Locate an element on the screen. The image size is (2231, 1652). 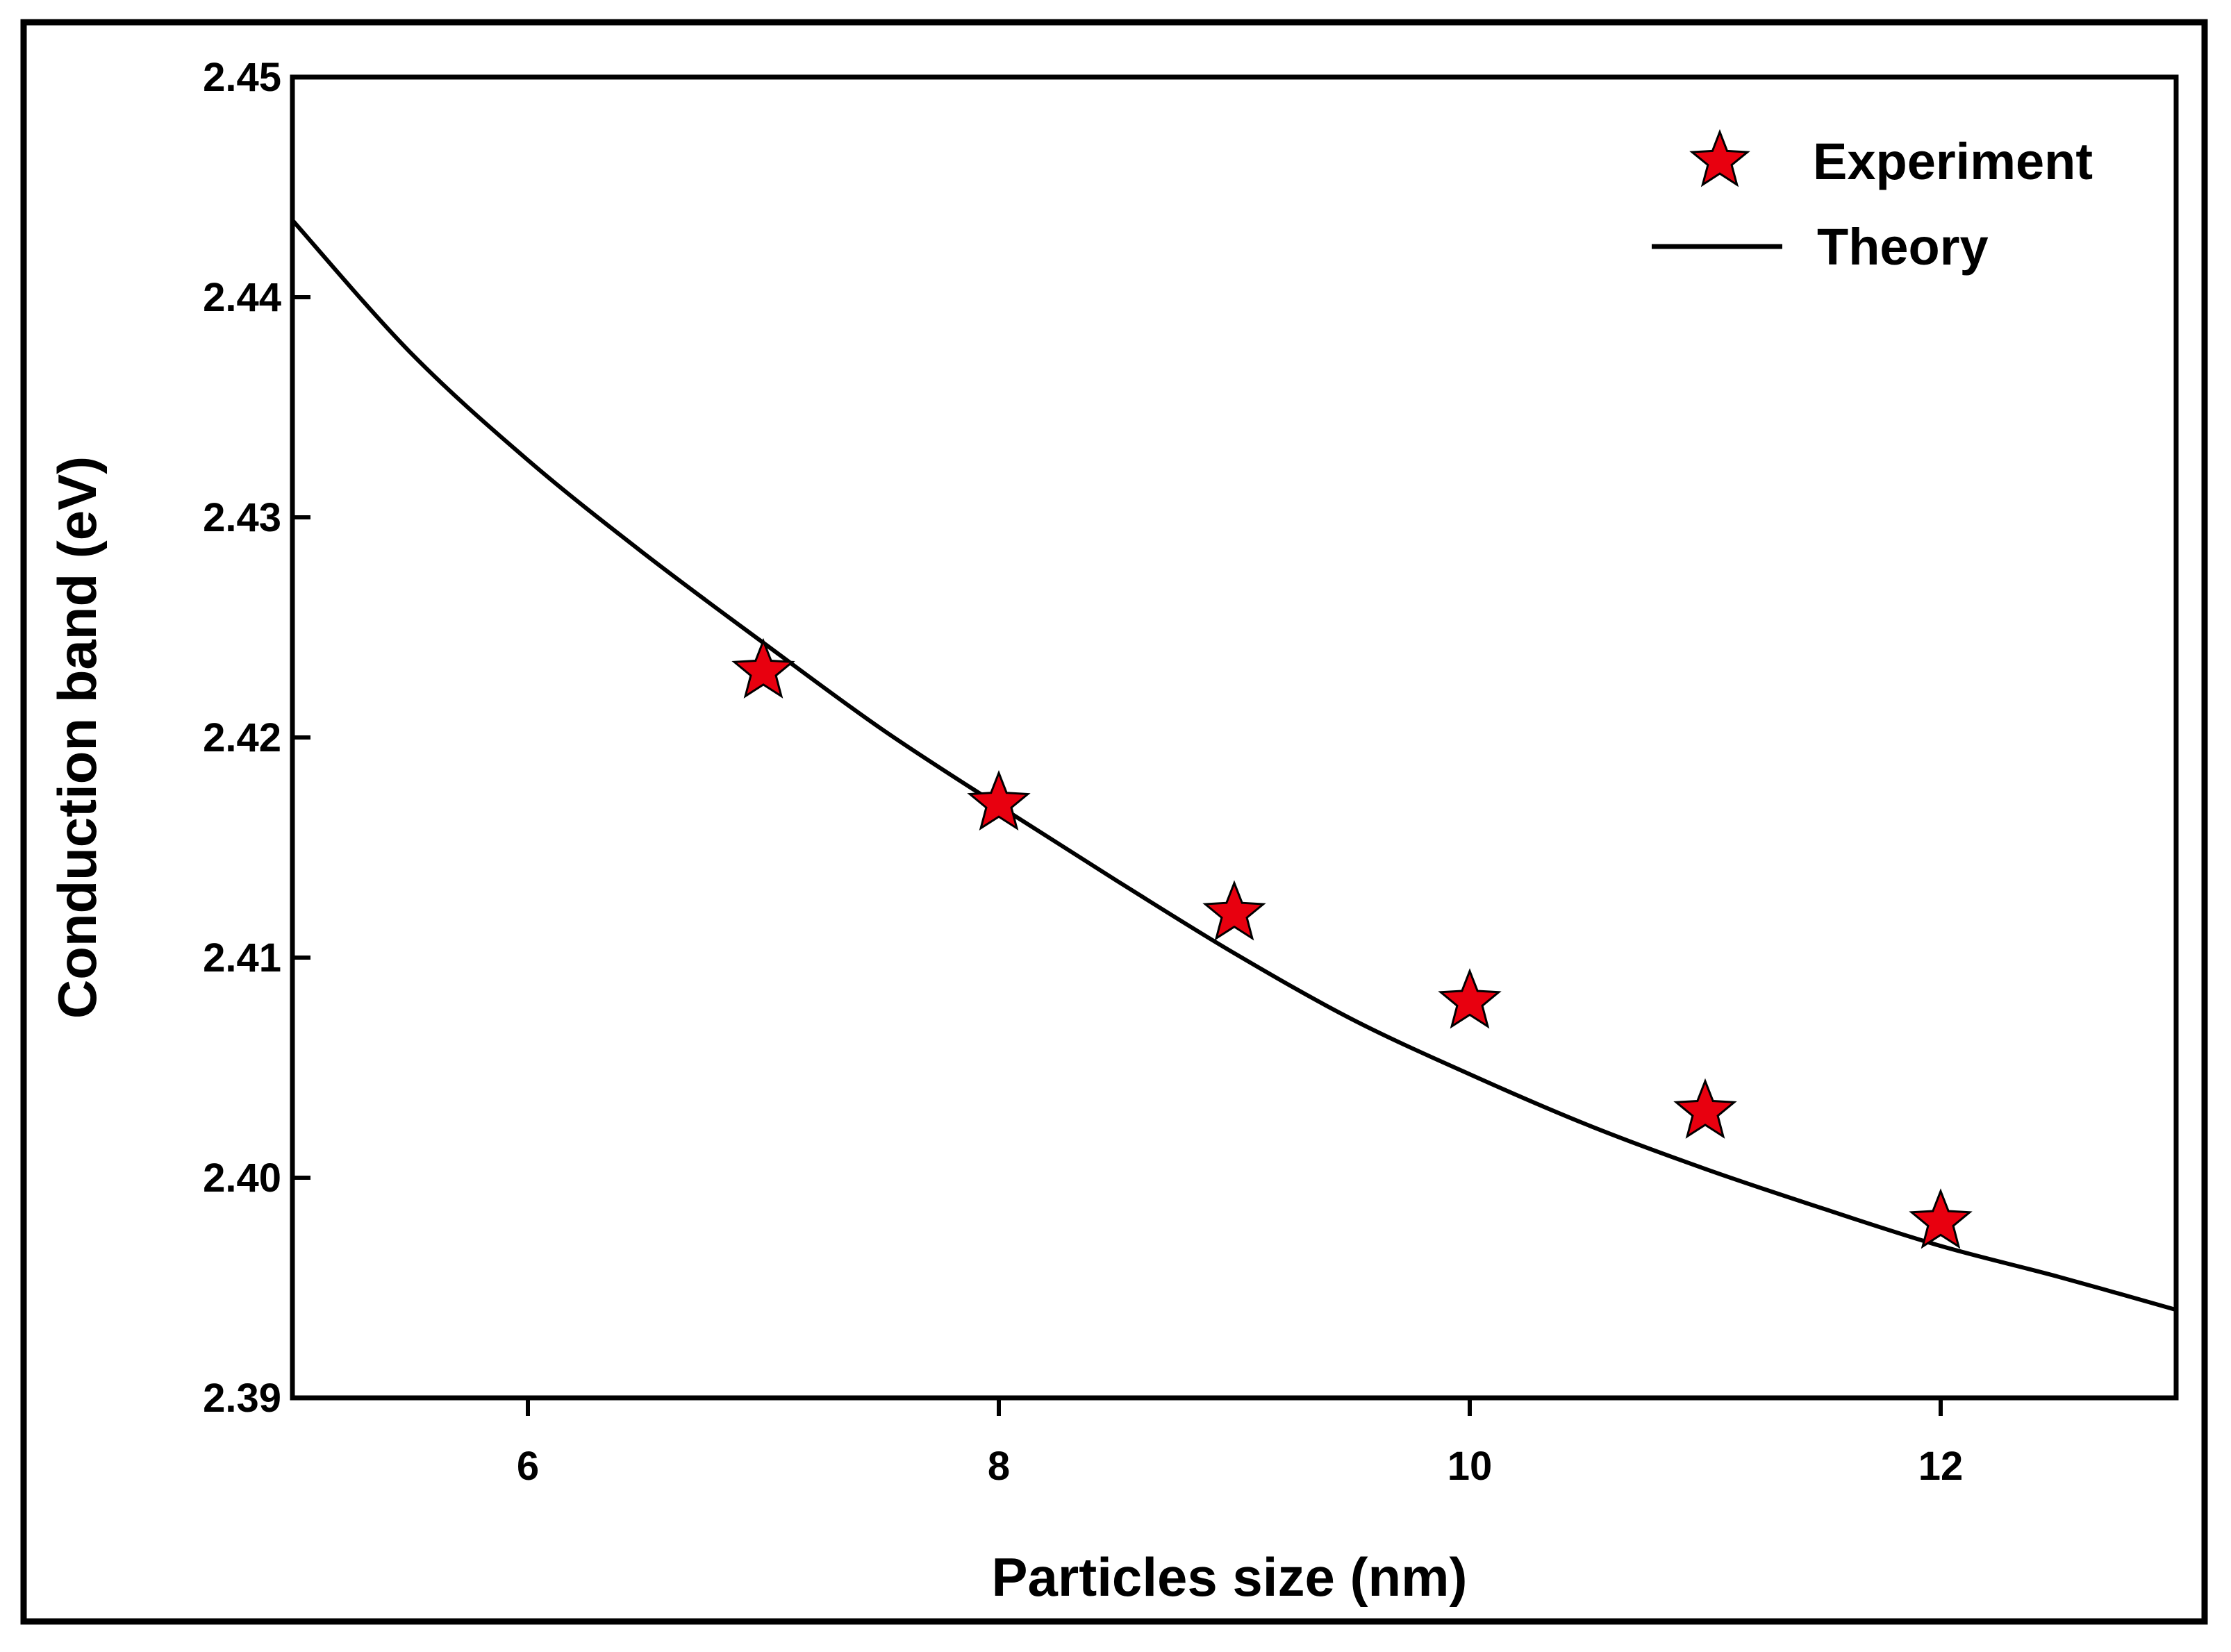
y-axis-title: Conduction band (eV) is located at coordinates (77, 737).